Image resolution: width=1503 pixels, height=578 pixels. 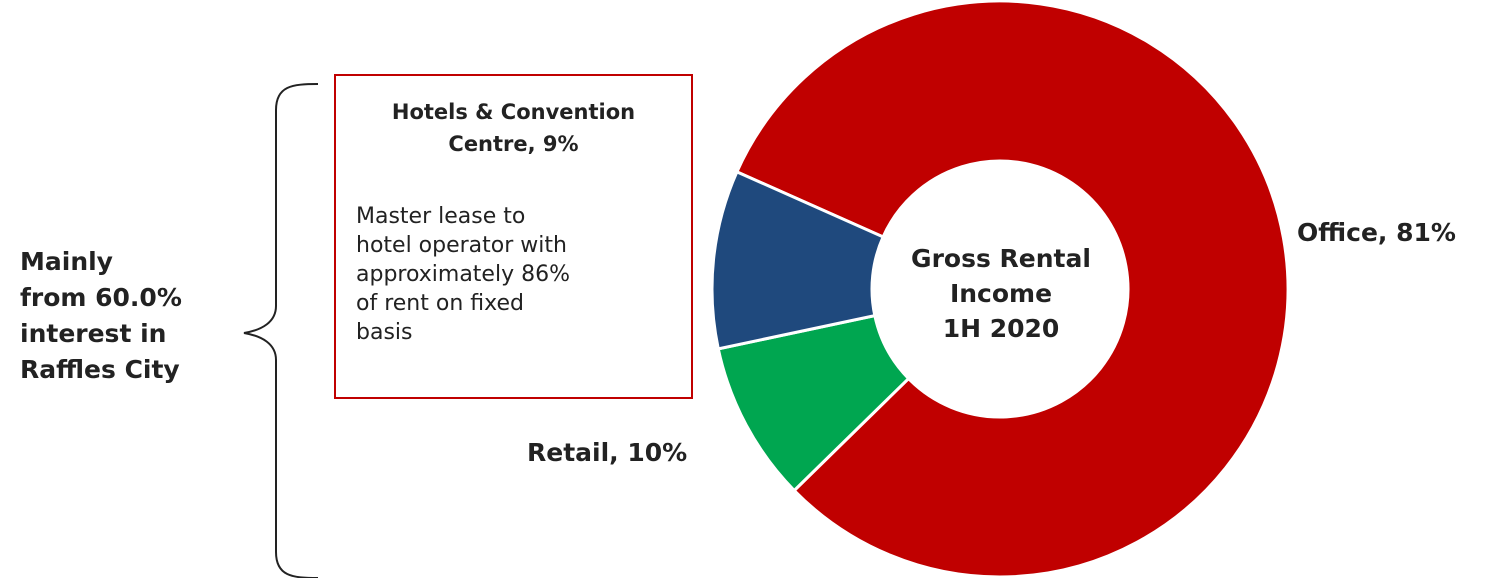 I want to click on side-note-line: interest in, so click(x=93, y=333).